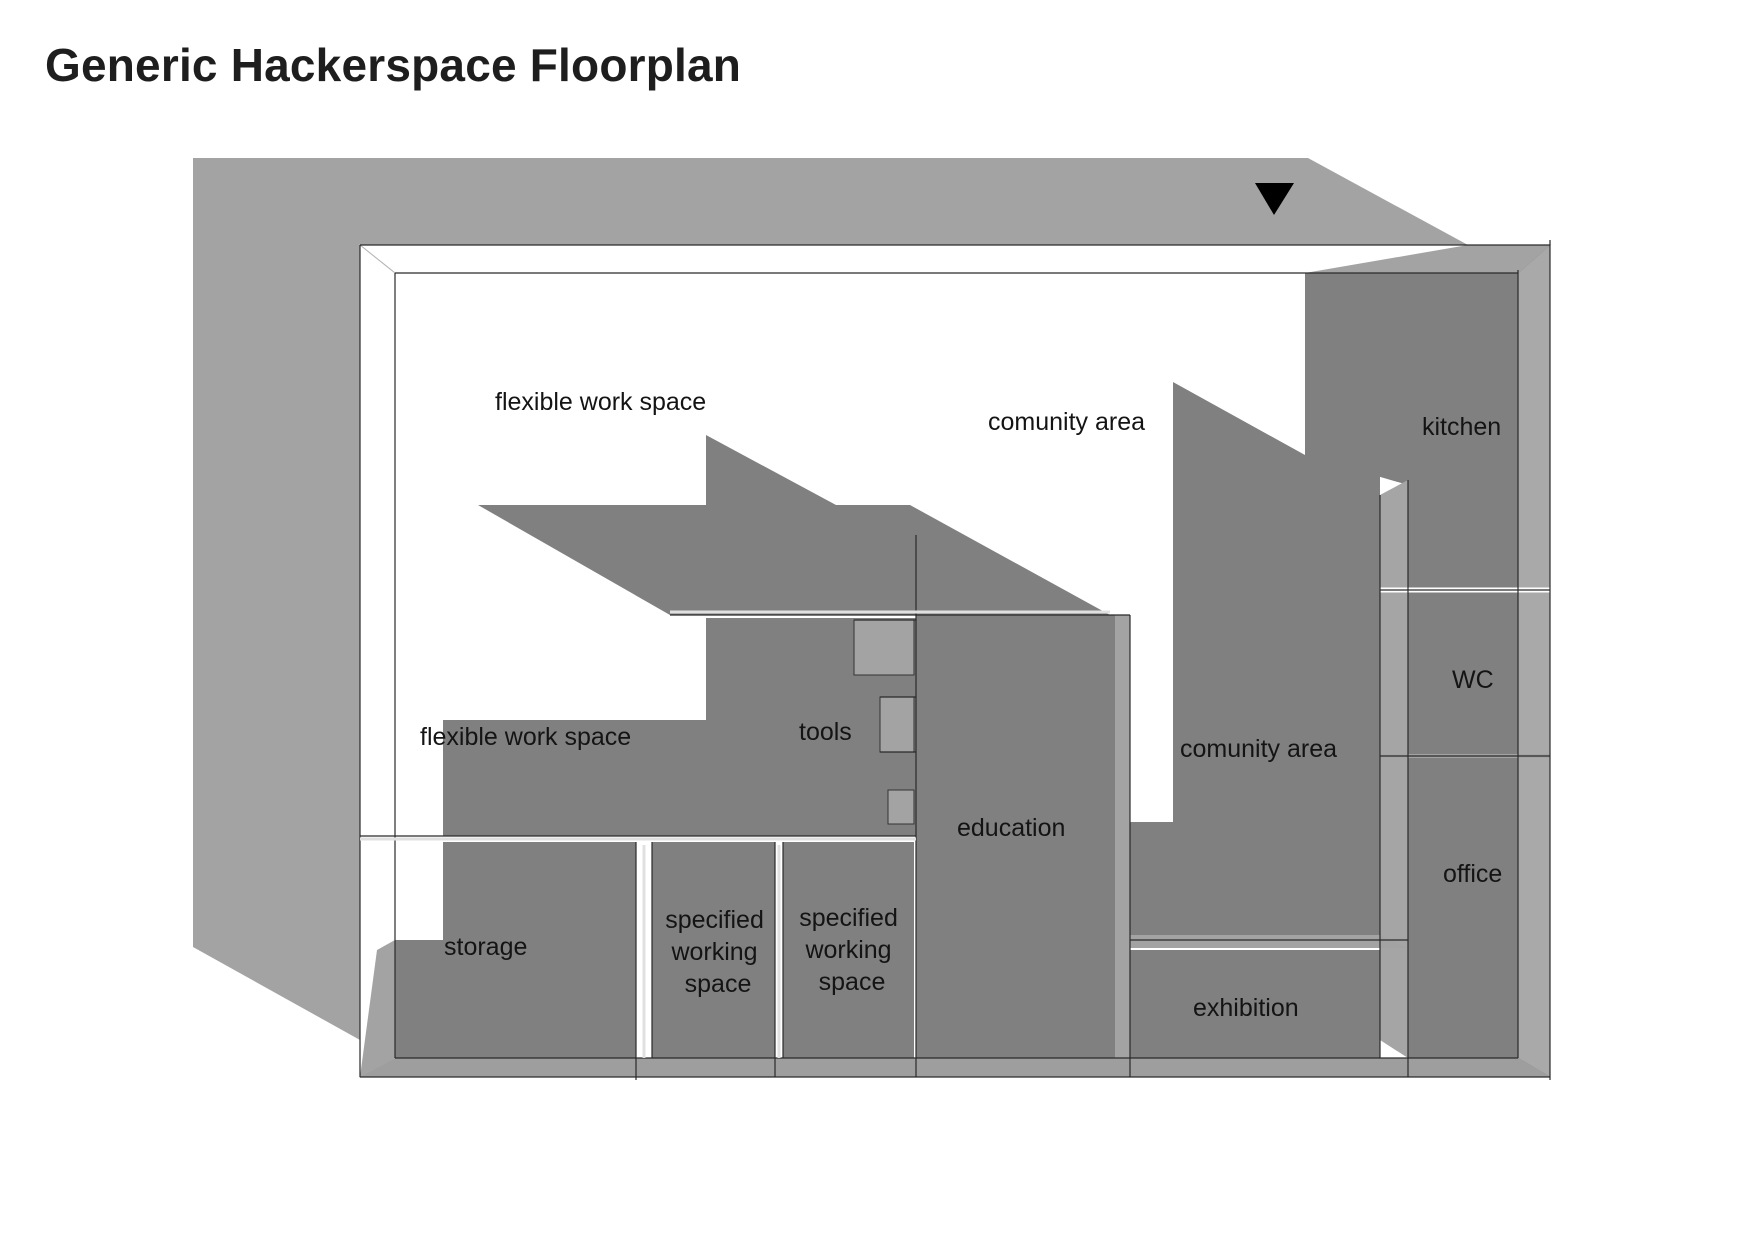 This screenshot has height=1240, width=1754. I want to click on room-storage, so click(515, 950).